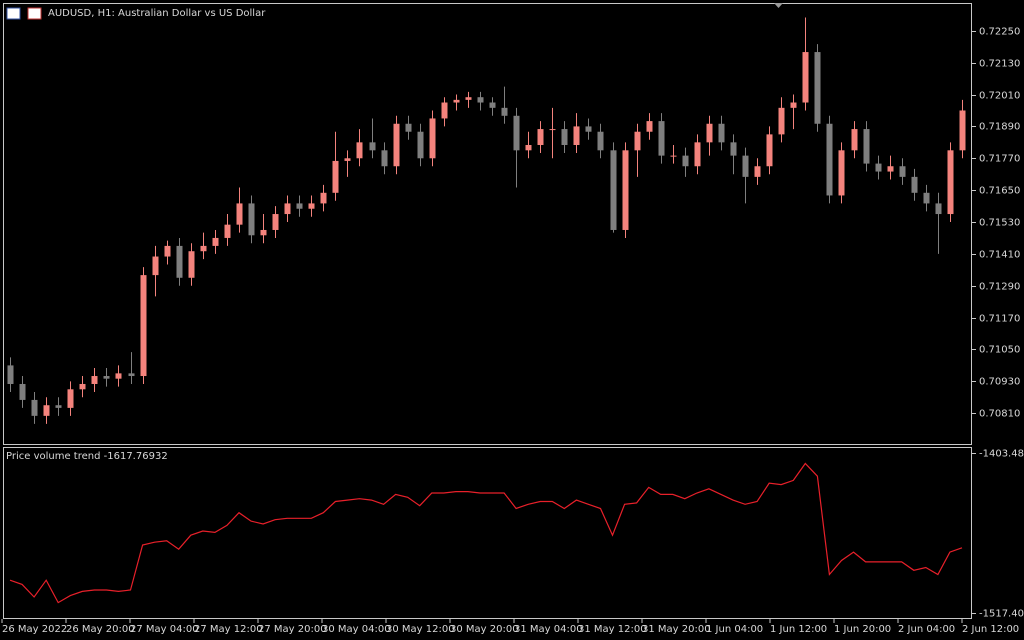 This screenshot has width=1024, height=640. I want to click on time-label: 27 May 12:00, so click(228, 629).